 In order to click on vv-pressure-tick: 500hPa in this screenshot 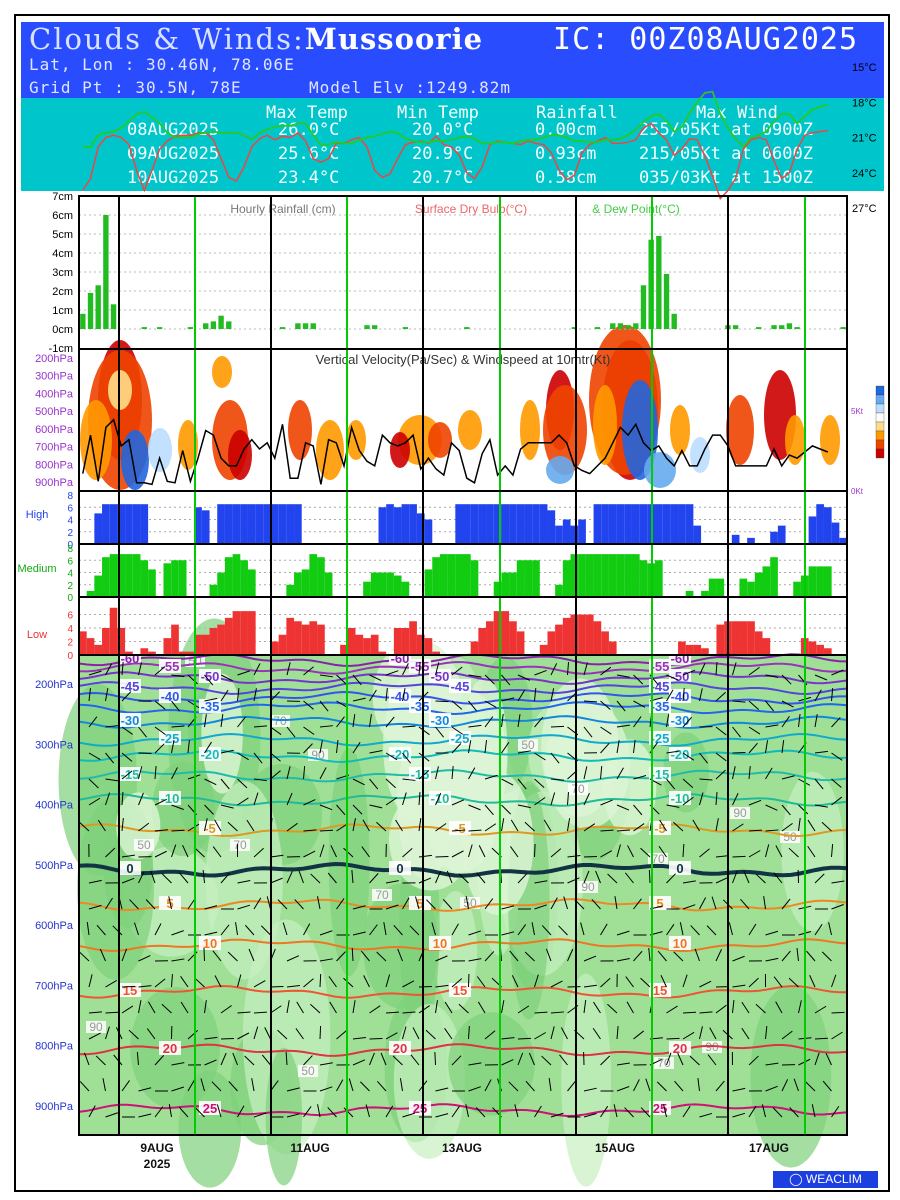, I will do `click(54, 412)`.